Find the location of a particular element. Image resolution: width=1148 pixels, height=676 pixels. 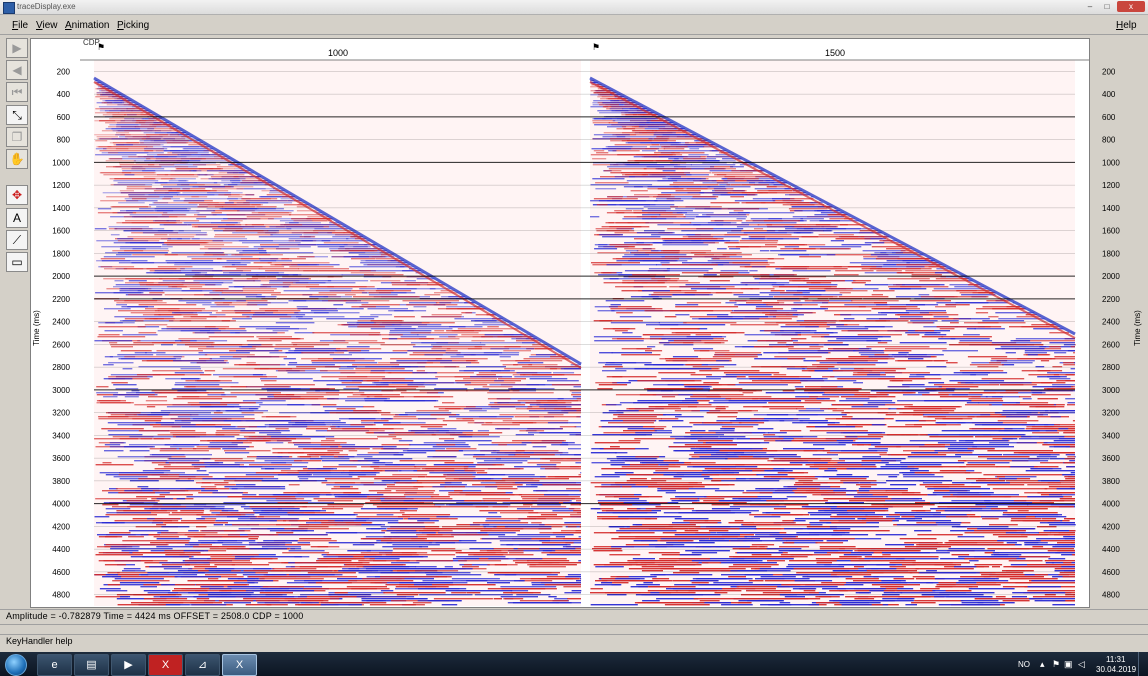

time-tick-right-800: 800 is located at coordinates (1109, 140).